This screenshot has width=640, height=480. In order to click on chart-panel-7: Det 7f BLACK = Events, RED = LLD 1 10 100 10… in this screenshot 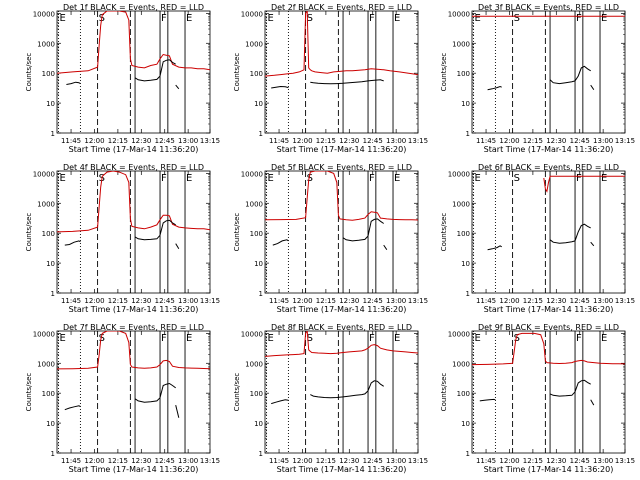, I will do `click(122, 398)`.